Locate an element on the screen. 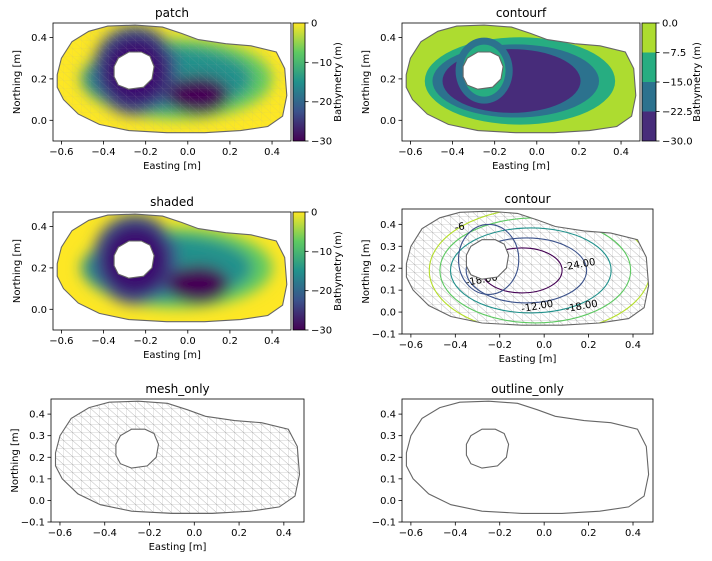  colorbar-tick-label: −20 is located at coordinates (321, 291).